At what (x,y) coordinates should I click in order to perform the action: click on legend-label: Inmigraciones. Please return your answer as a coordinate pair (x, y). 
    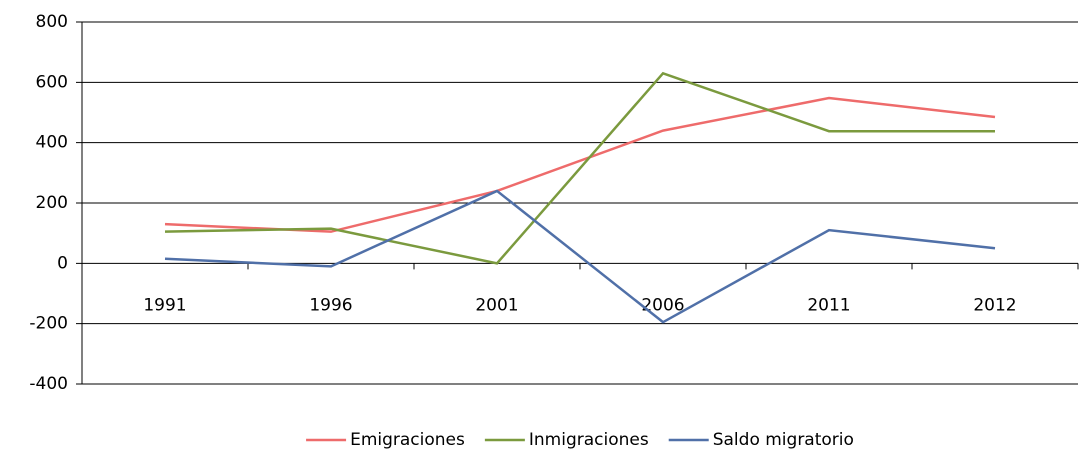
    Looking at the image, I should click on (589, 440).